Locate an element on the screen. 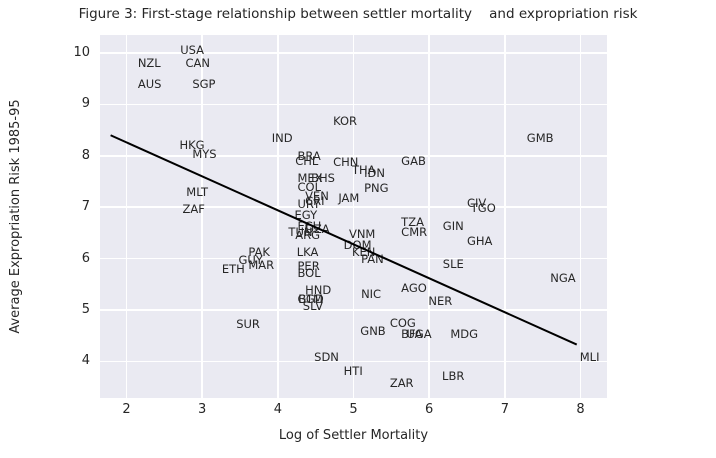  country-label-nic: NIC is located at coordinates (371, 294).